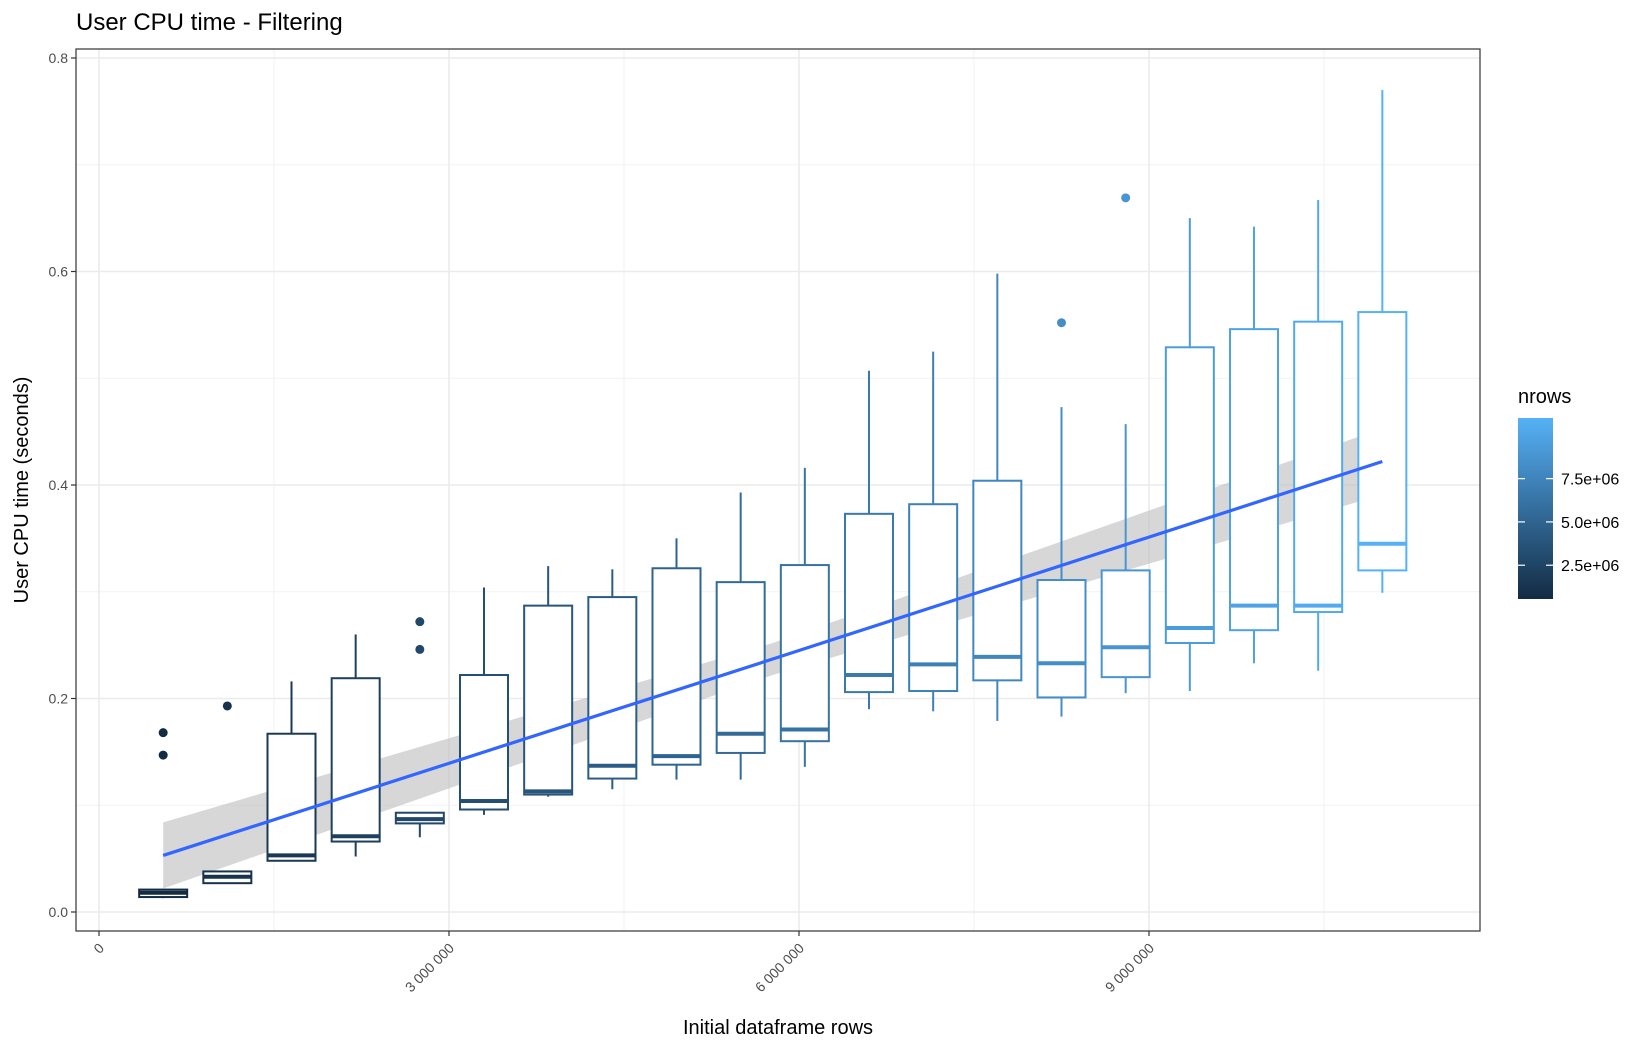  I want to click on legend-ticks: 2.5e+06 5.0e+06 7.5e+06, so click(1568, 523).